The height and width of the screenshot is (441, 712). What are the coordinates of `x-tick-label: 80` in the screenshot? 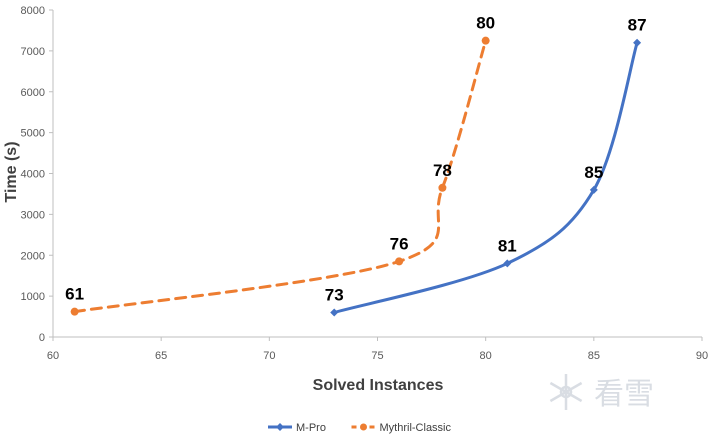 It's located at (486, 356).